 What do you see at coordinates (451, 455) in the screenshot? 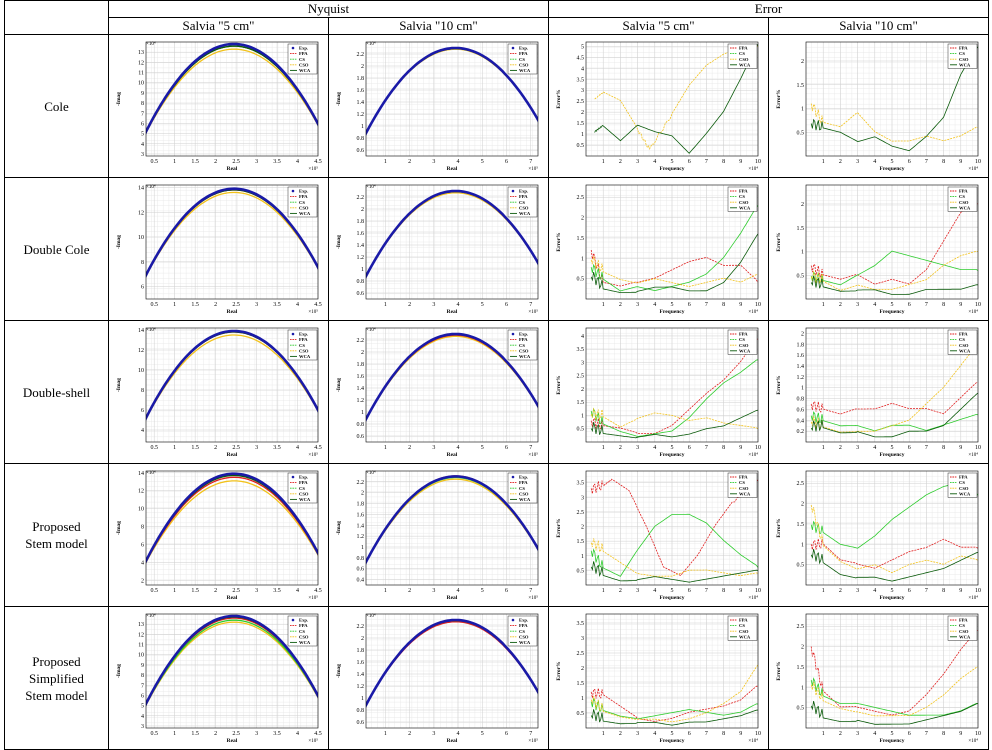
I see `x-axis-label: Real` at bounding box center [451, 455].